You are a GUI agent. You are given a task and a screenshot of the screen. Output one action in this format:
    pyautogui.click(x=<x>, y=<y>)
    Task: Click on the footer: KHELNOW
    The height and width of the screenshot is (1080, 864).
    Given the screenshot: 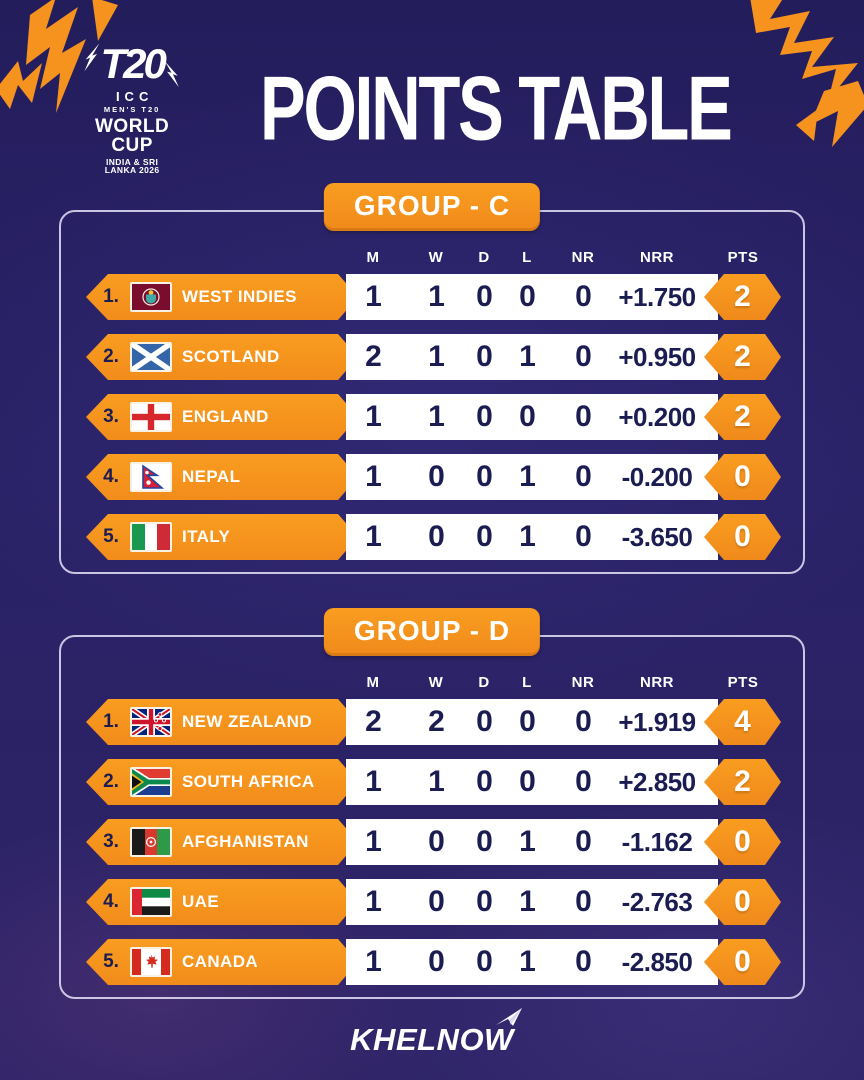 What is the action you would take?
    pyautogui.click(x=432, y=1033)
    